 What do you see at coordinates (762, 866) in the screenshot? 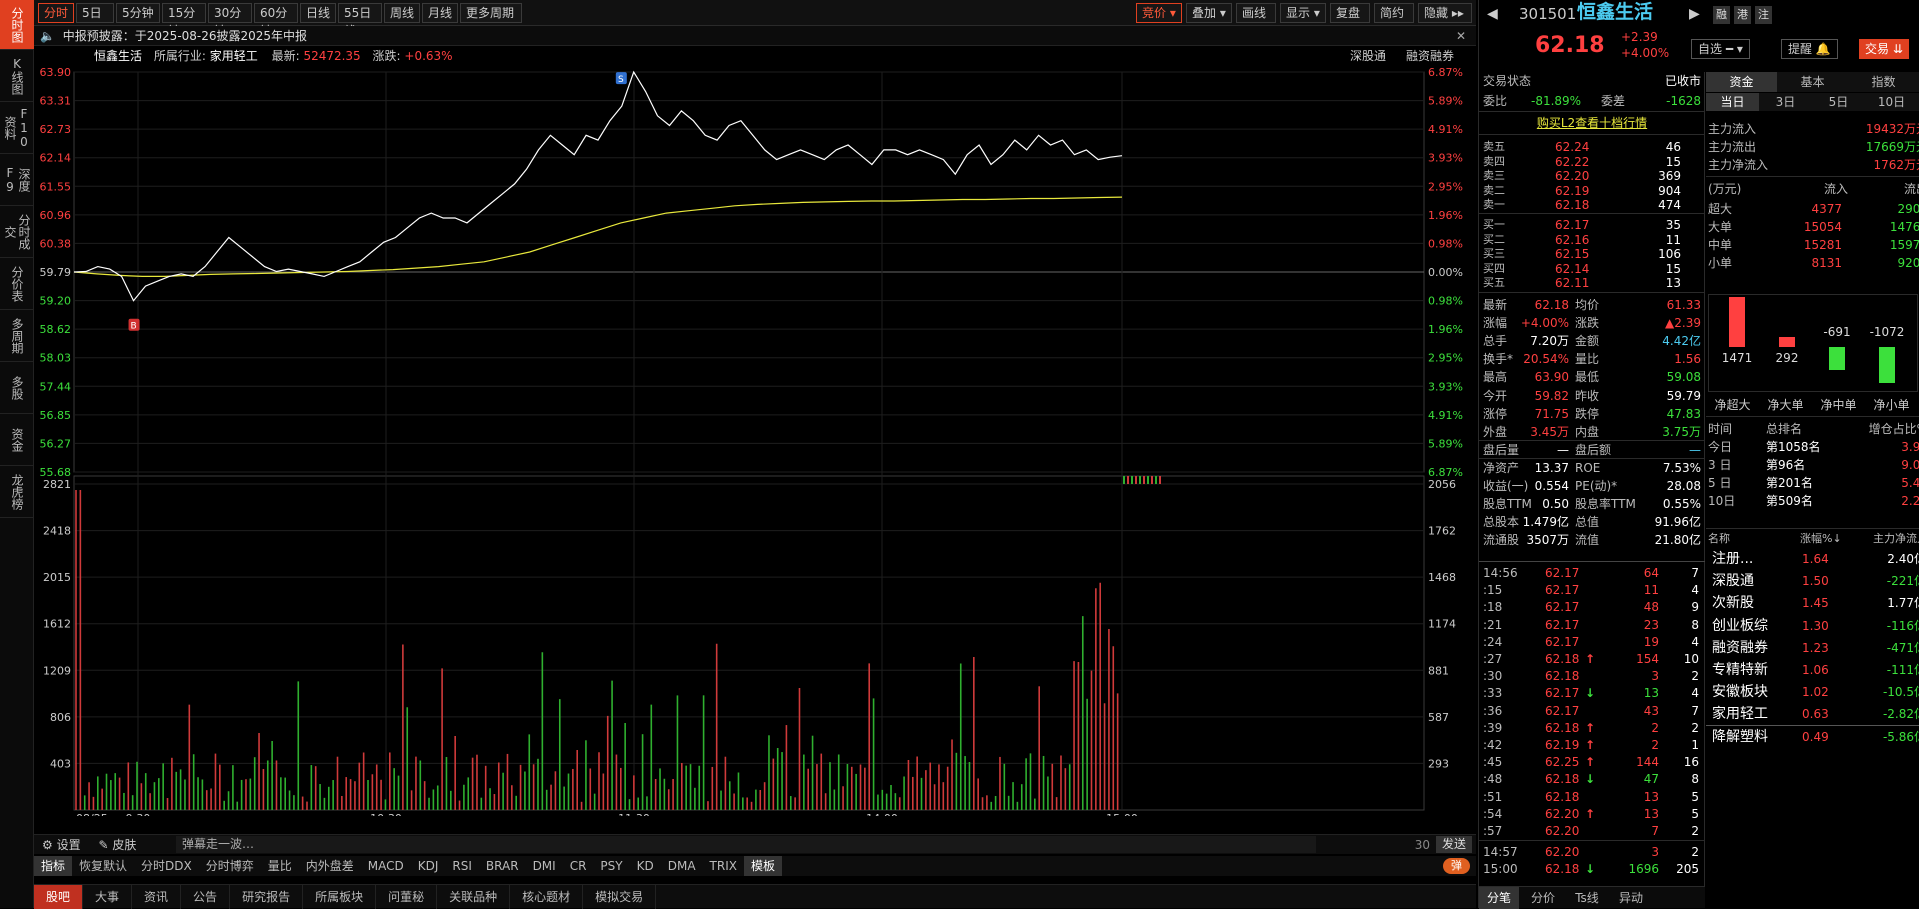
I see `indicator-tab-16: 模板` at bounding box center [762, 866].